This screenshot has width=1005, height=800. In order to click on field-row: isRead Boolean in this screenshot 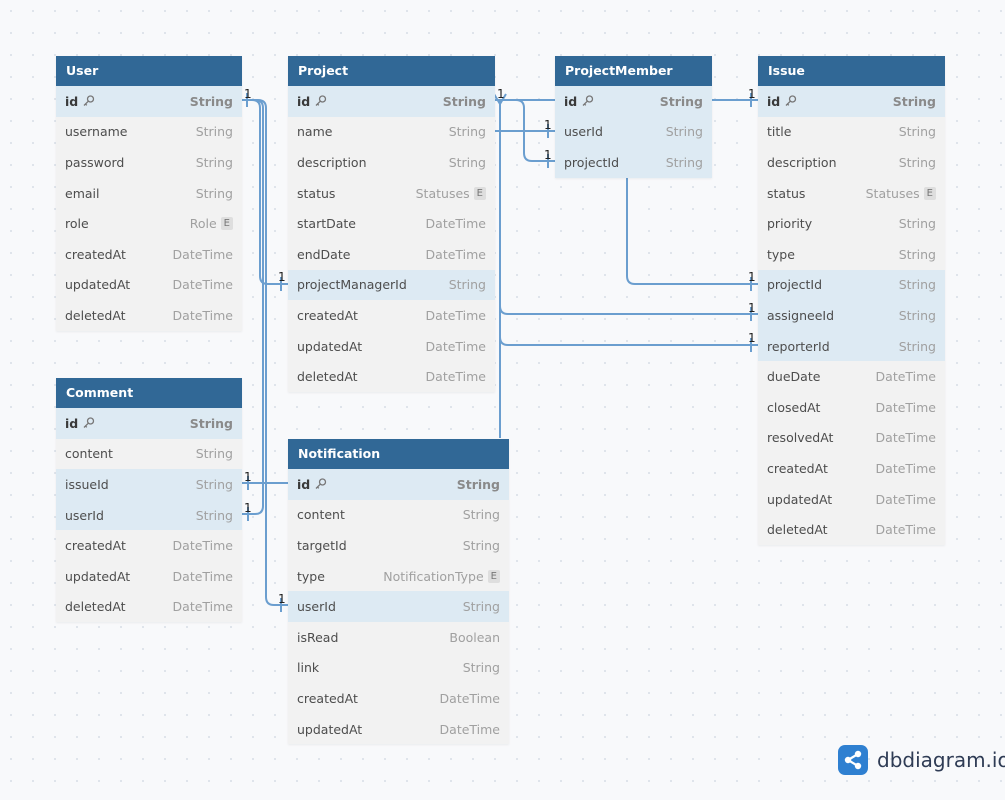, I will do `click(398, 637)`.